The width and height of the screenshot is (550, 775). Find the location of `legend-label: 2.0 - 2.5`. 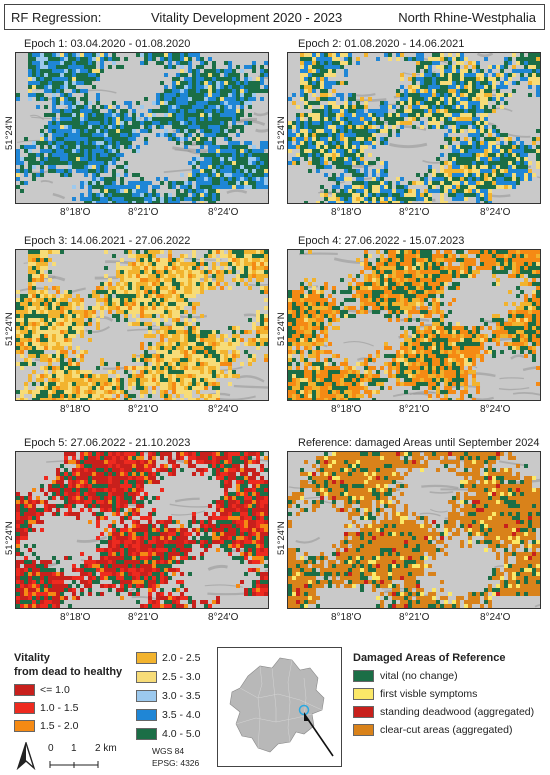

legend-label: 2.0 - 2.5 is located at coordinates (181, 658).